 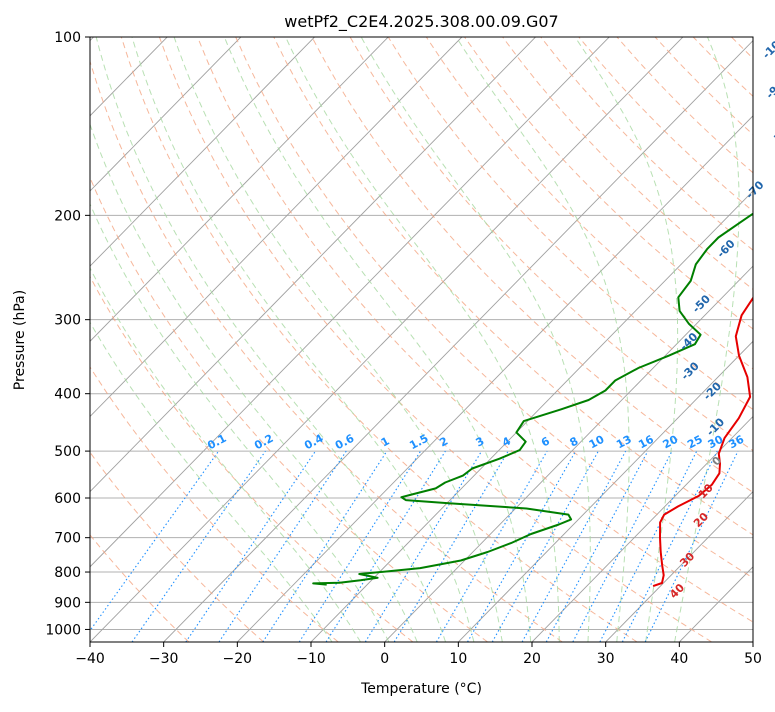 What do you see at coordinates (532, 659) in the screenshot?
I see `x-tick-label: 20` at bounding box center [532, 659].